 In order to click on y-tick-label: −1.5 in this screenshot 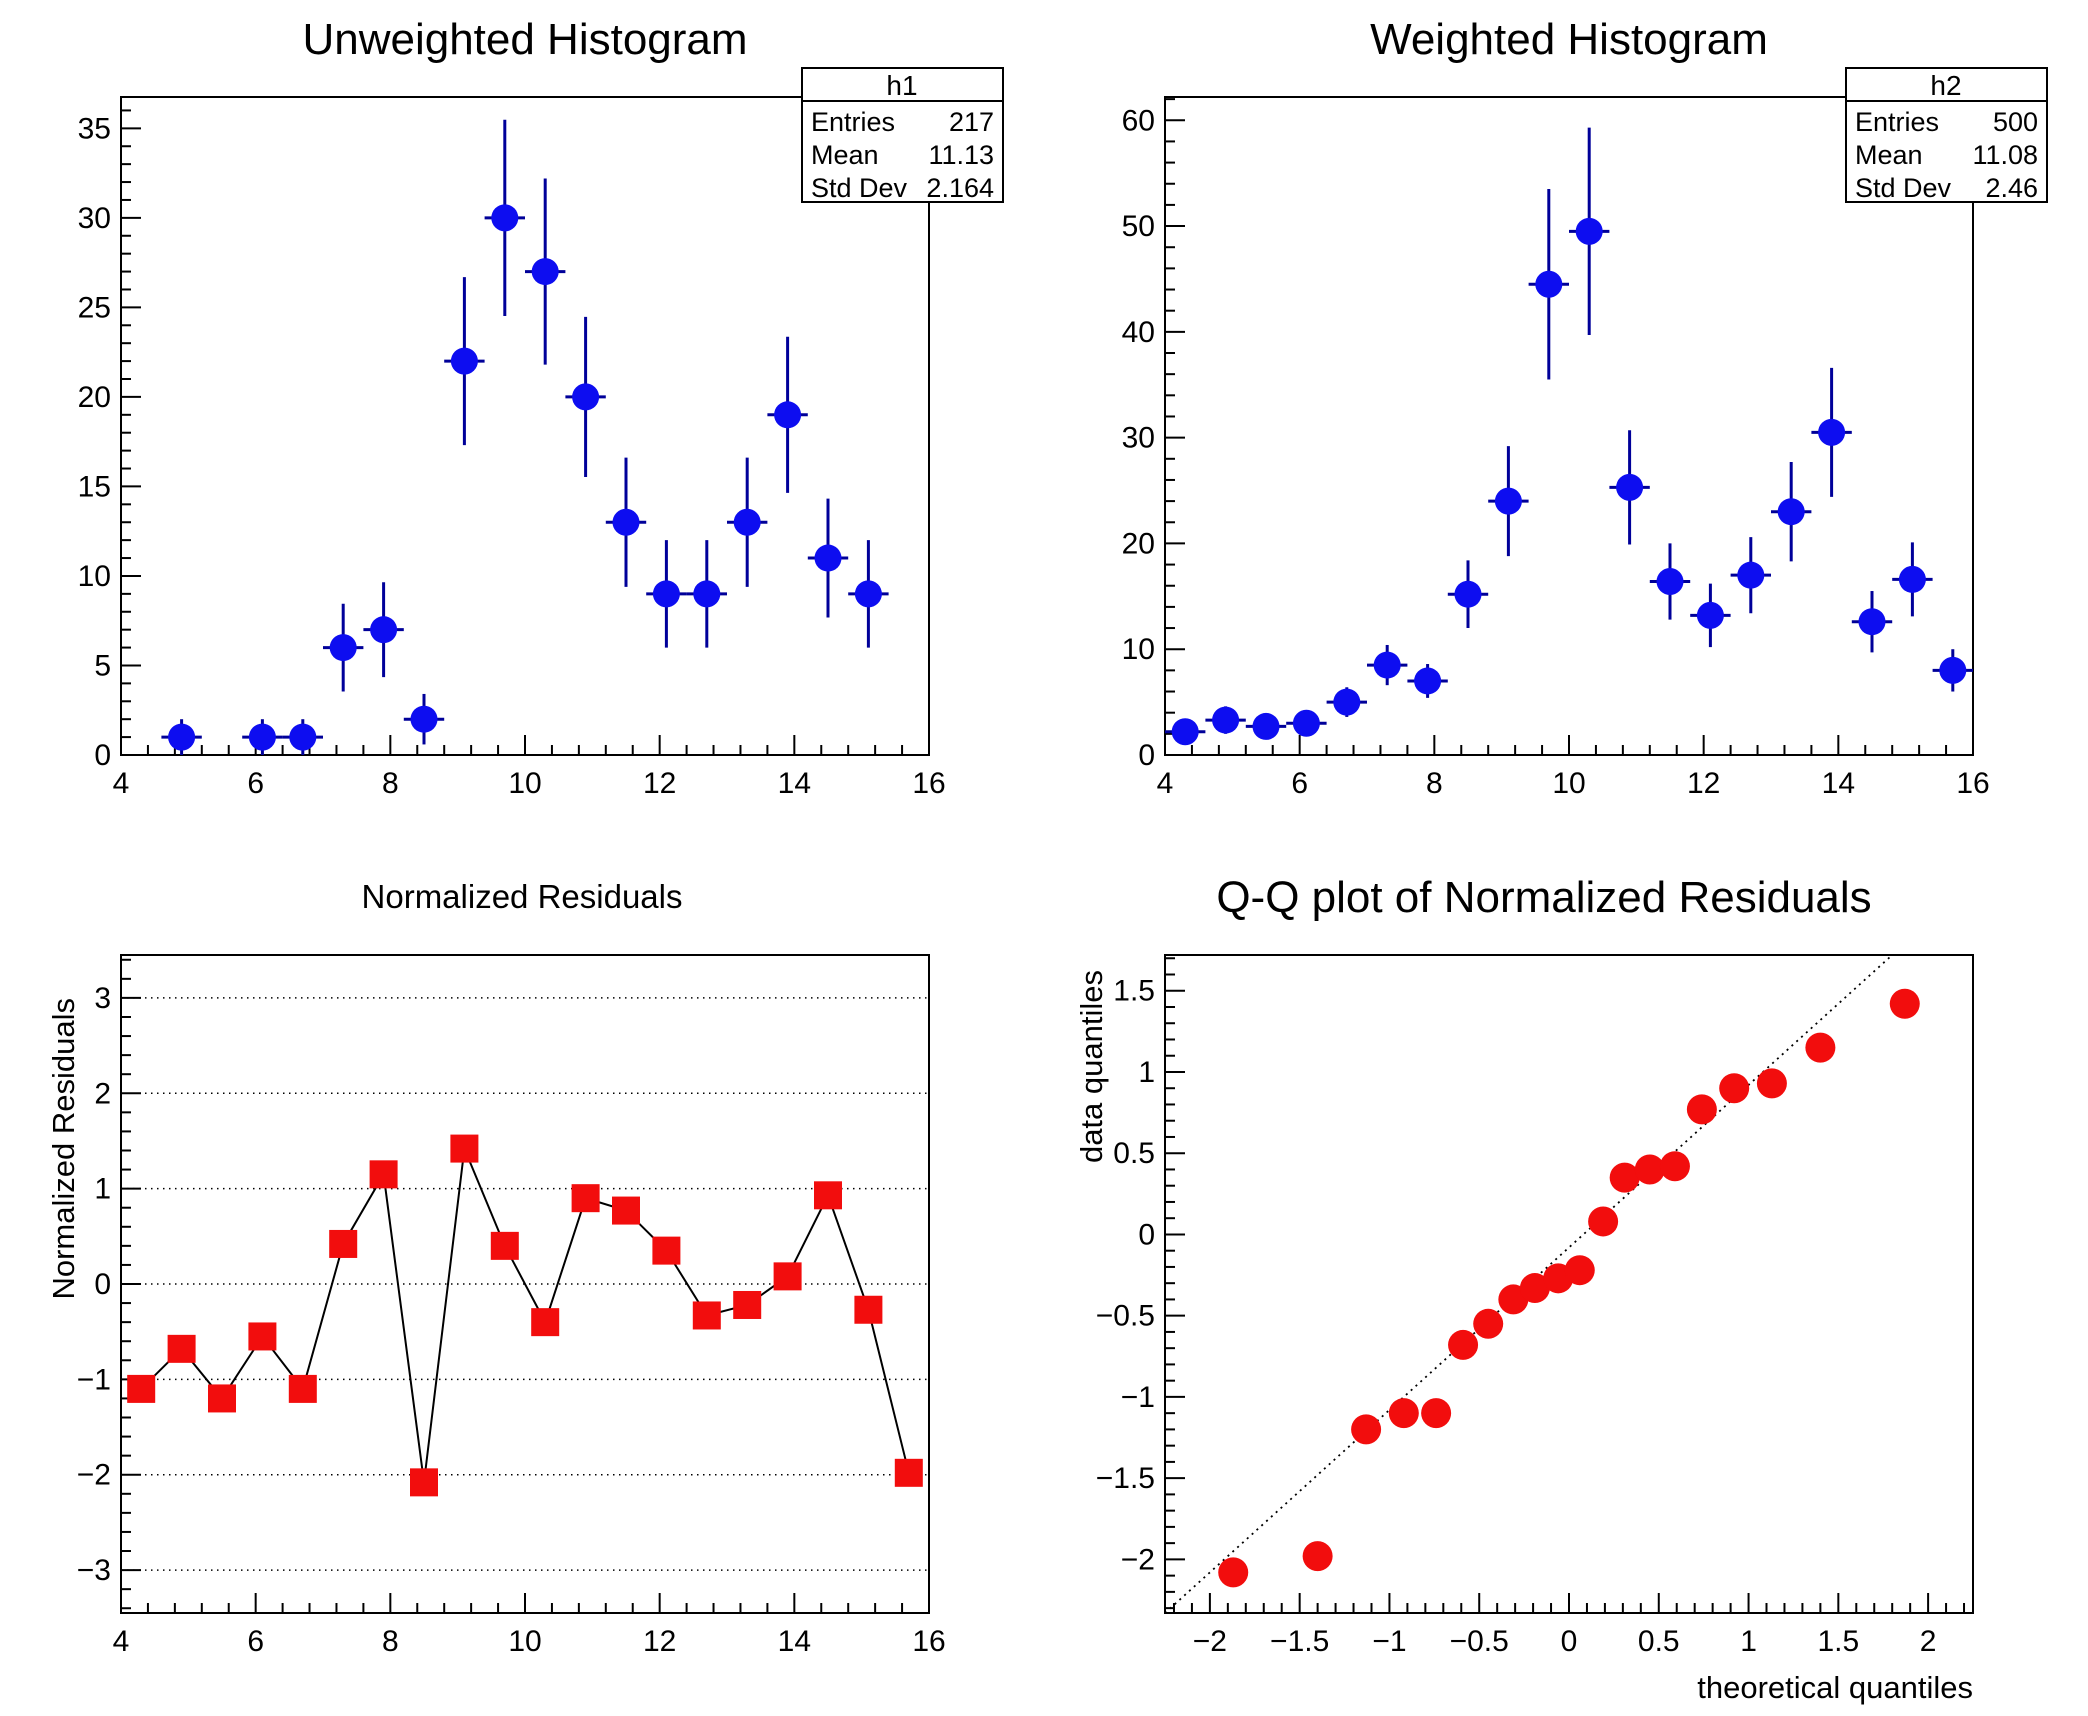, I will do `click(1125, 1478)`.